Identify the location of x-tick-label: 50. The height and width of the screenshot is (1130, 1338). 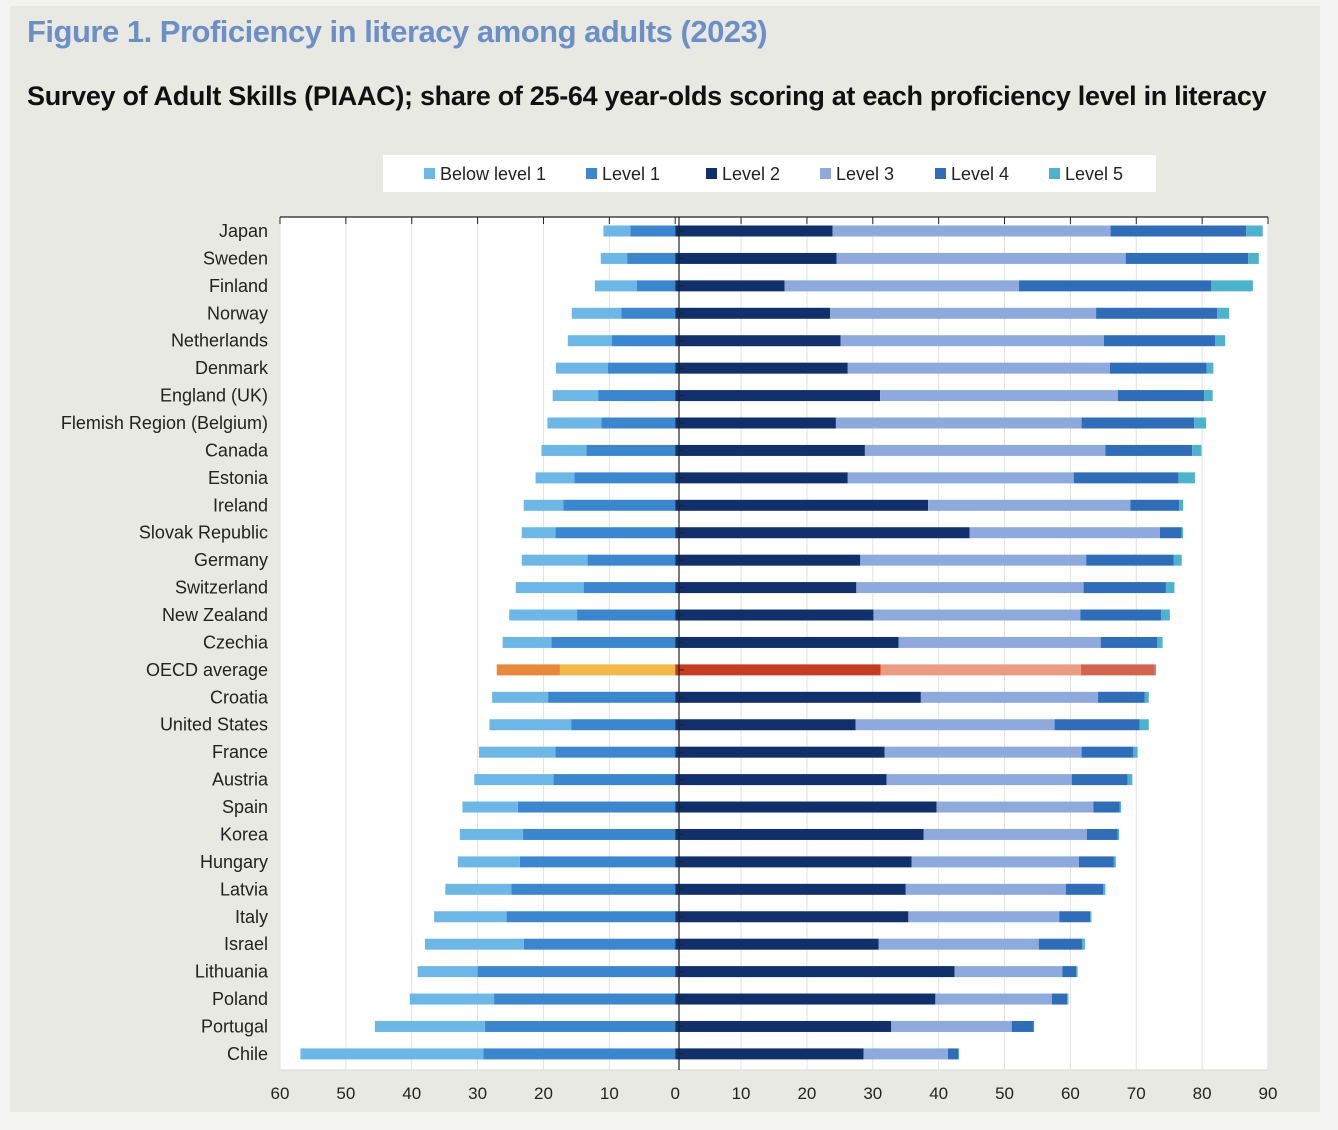
(1004, 1093).